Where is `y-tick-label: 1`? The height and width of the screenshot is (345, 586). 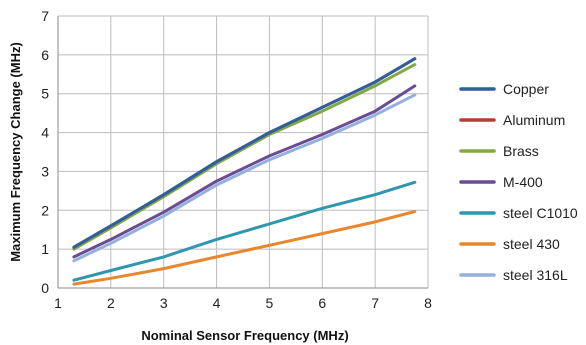
y-tick-label: 1 is located at coordinates (45, 249).